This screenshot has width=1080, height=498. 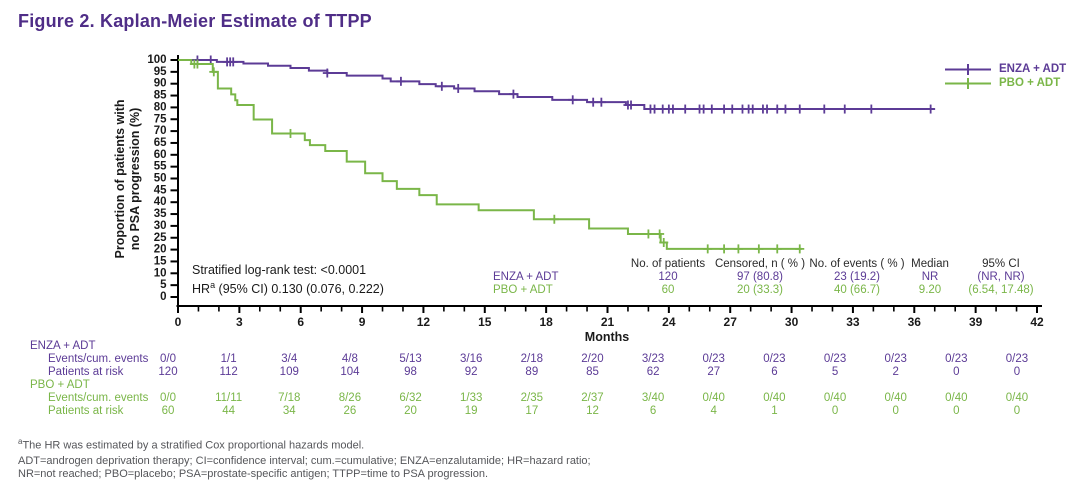 I want to click on risk-row-label-pbo-events: Events/cum. events, so click(x=98, y=398).